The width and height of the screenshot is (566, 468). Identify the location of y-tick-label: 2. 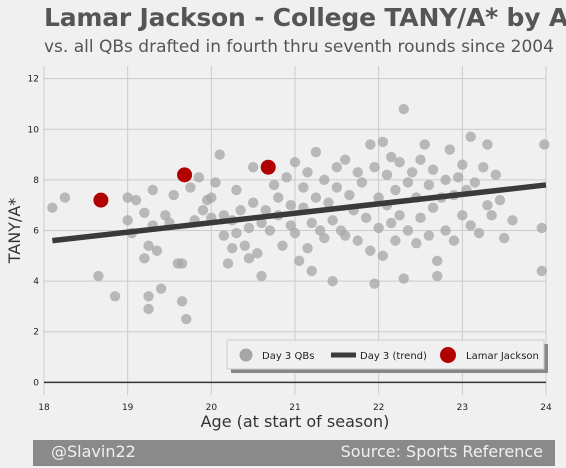
(36, 333).